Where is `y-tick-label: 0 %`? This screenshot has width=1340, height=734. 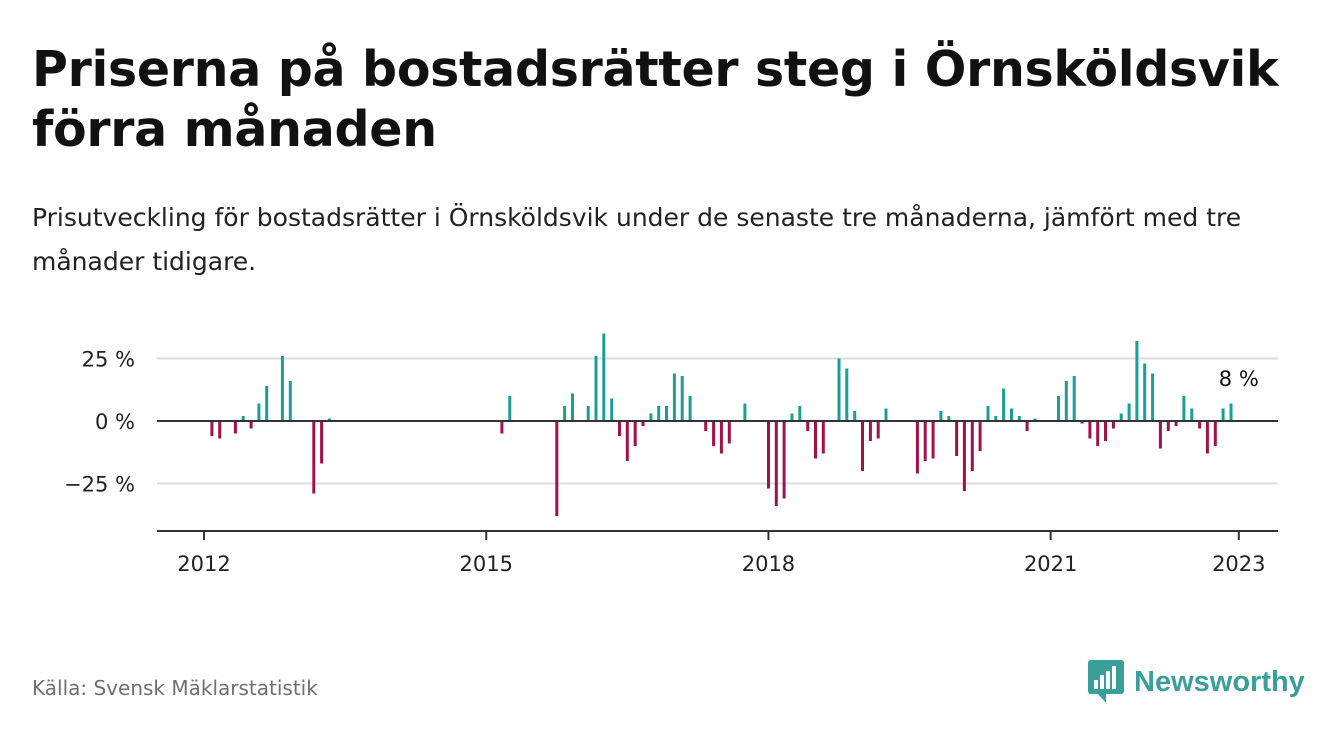
y-tick-label: 0 % is located at coordinates (115, 422).